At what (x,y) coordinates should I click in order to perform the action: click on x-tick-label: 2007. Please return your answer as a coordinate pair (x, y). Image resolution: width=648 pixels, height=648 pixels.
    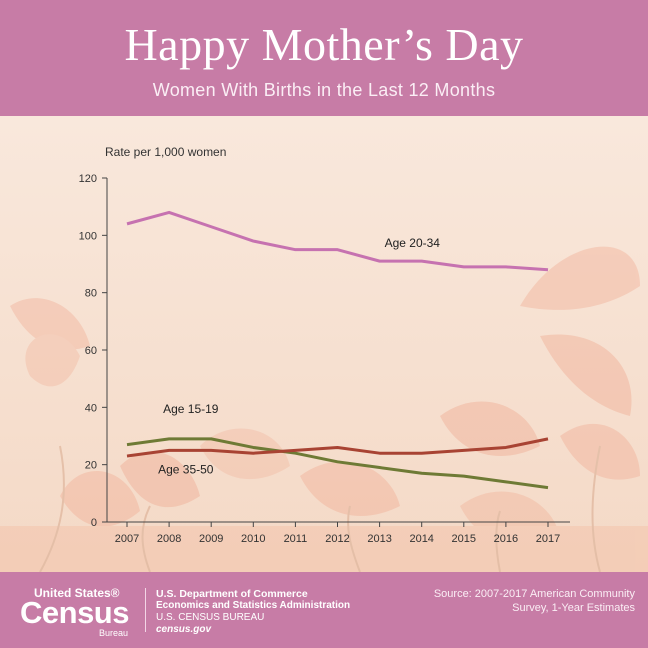
    Looking at the image, I should click on (127, 539).